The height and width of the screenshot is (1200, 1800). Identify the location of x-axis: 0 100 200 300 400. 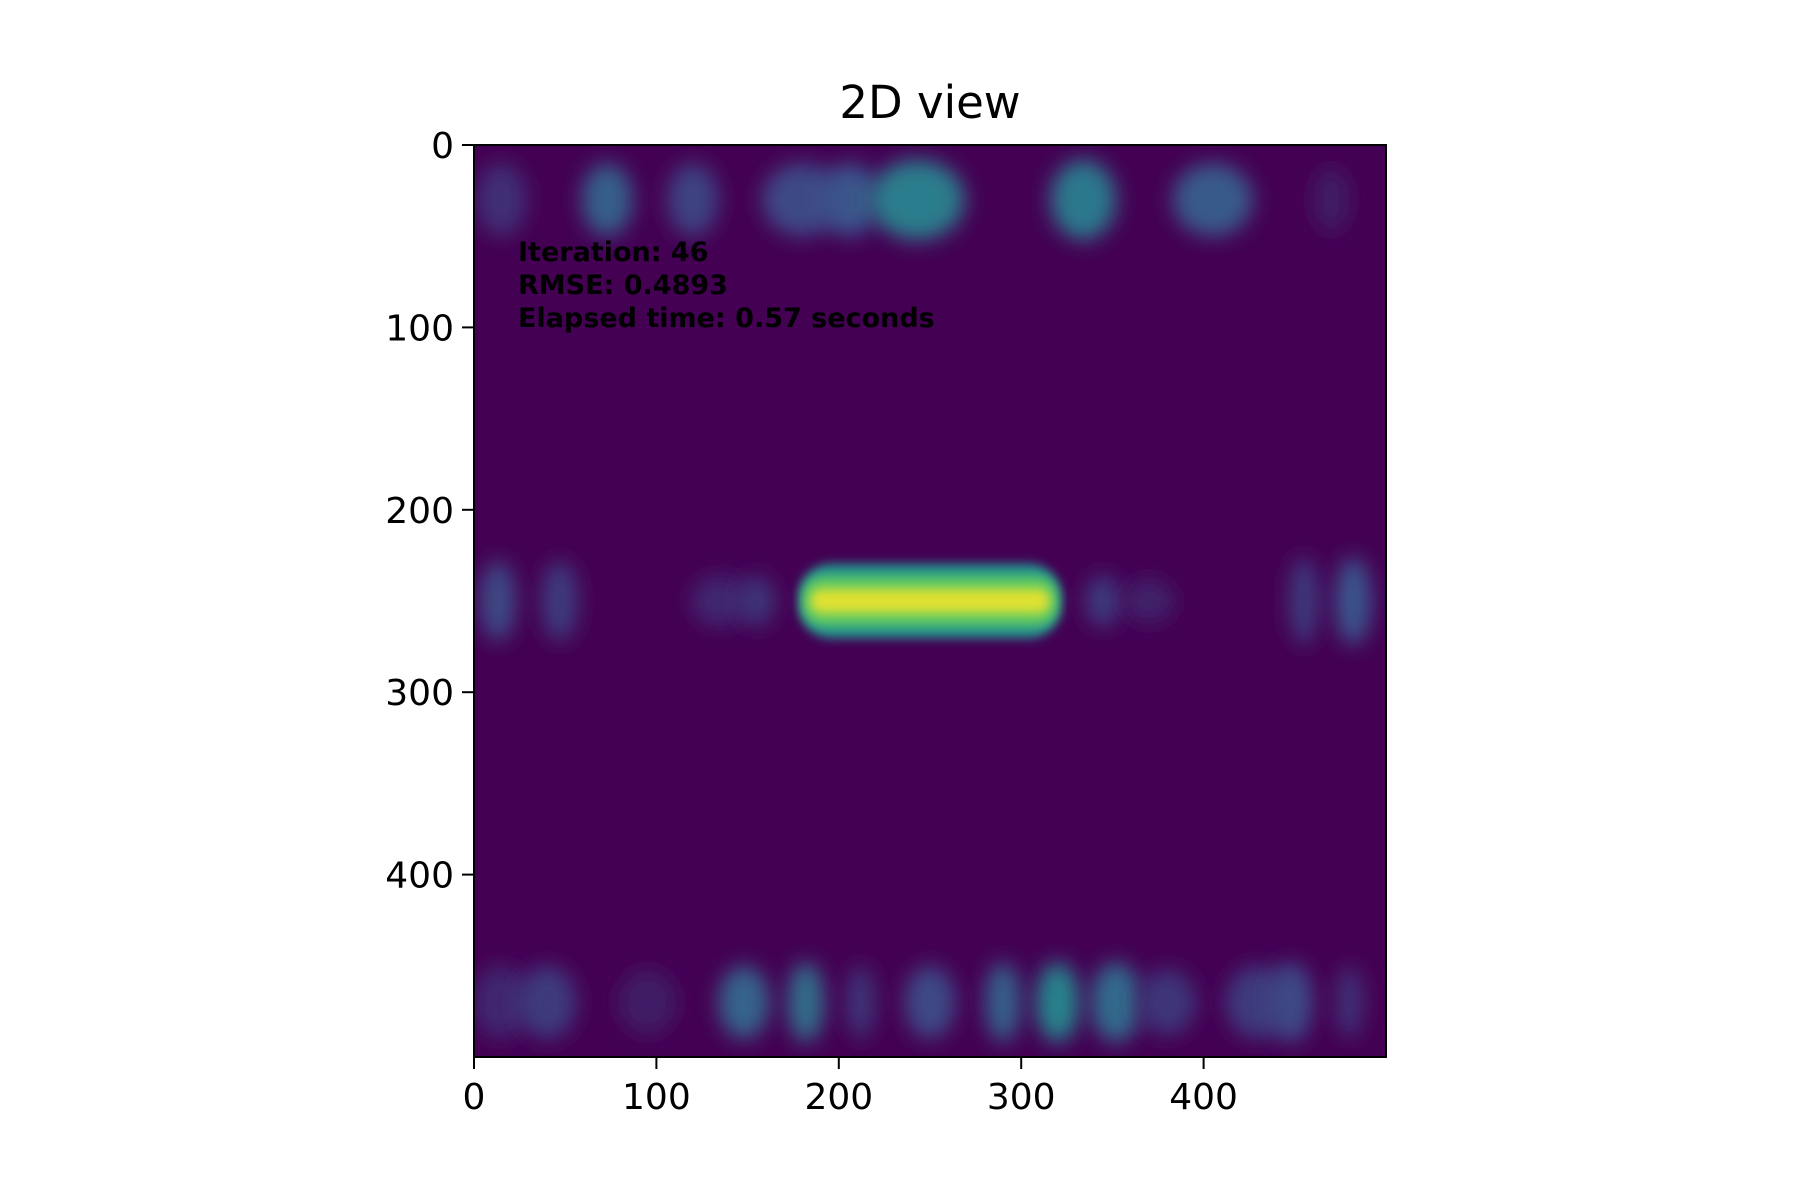
(850, 1087).